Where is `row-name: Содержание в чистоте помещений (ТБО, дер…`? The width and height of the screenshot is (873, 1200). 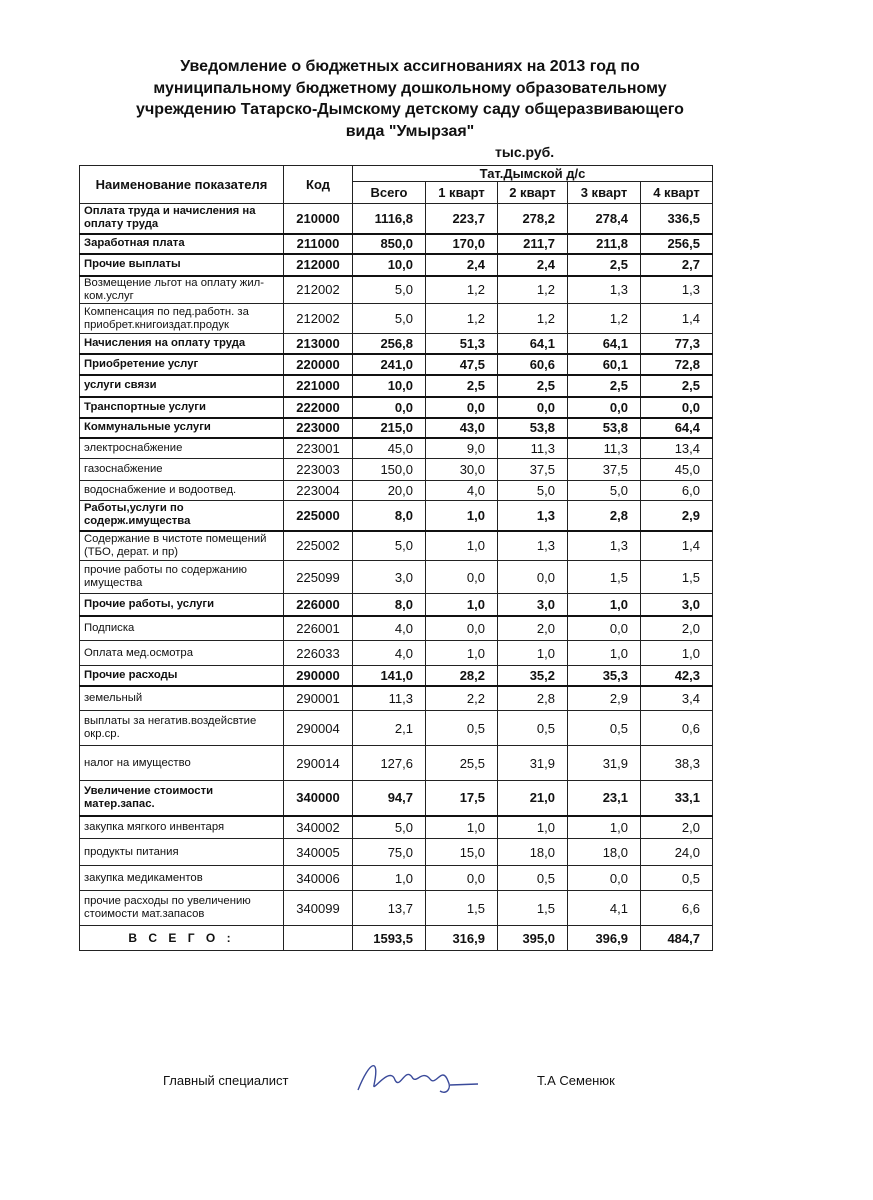 row-name: Содержание в чистоте помещений (ТБО, дер… is located at coordinates (181, 545).